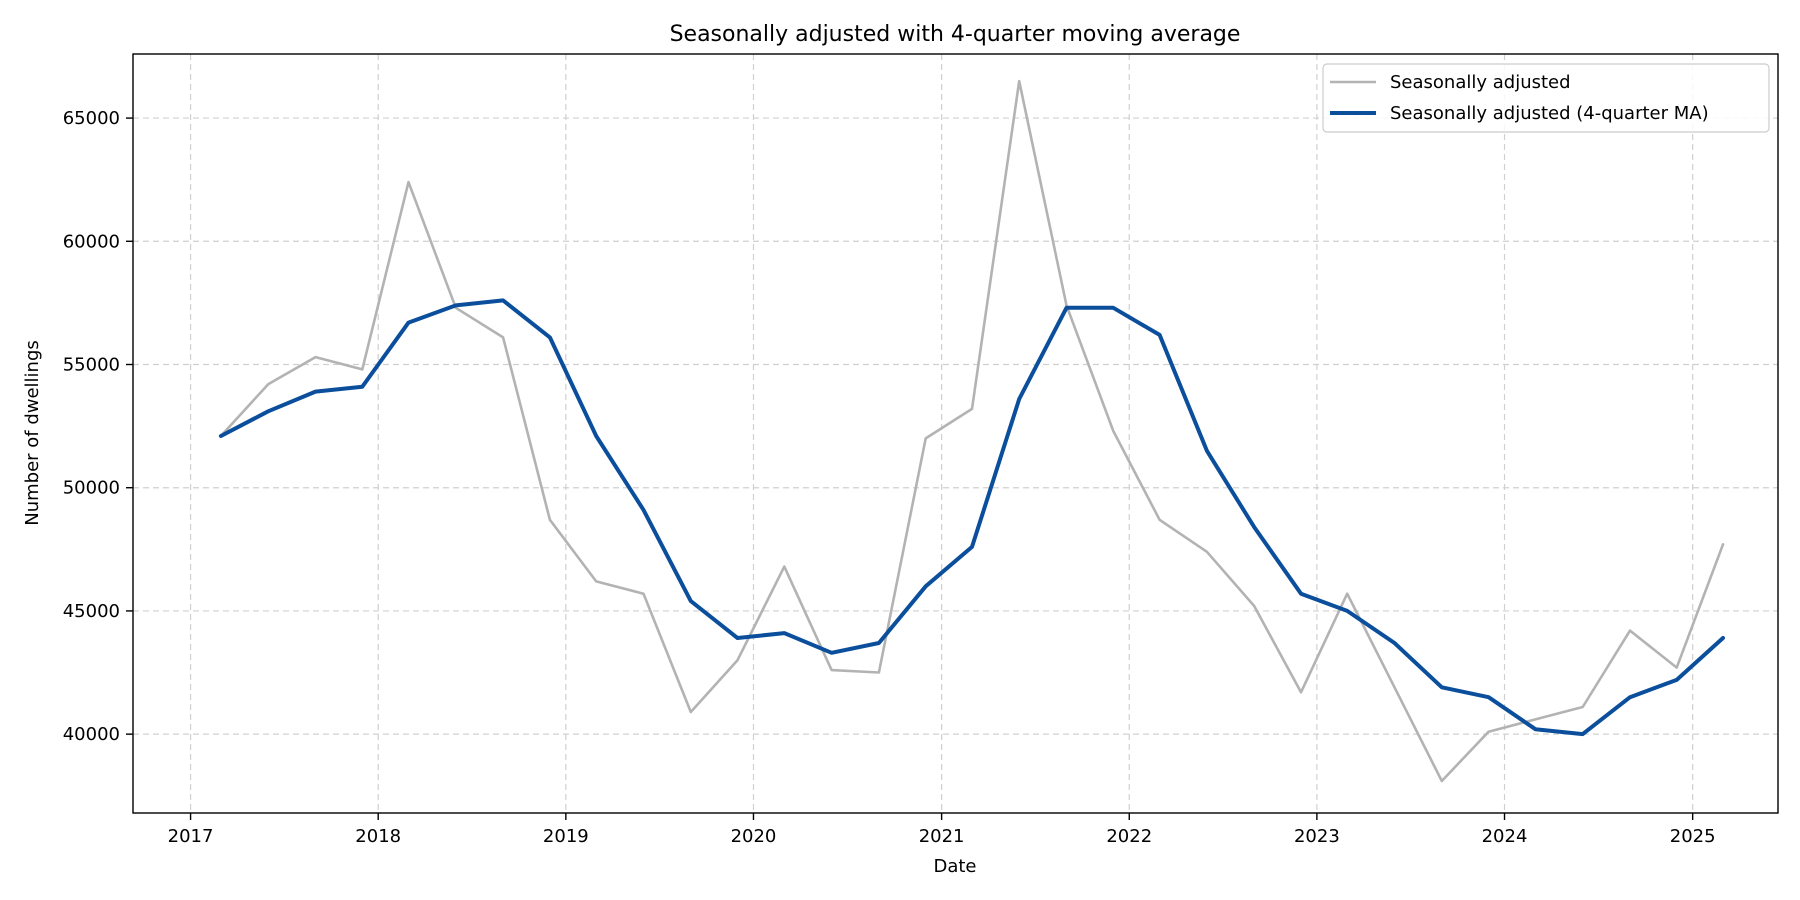  Describe the element at coordinates (1549, 113) in the screenshot. I see `legend-label-moving-average: Seasonally adjusted (4-quarter MA)` at that location.